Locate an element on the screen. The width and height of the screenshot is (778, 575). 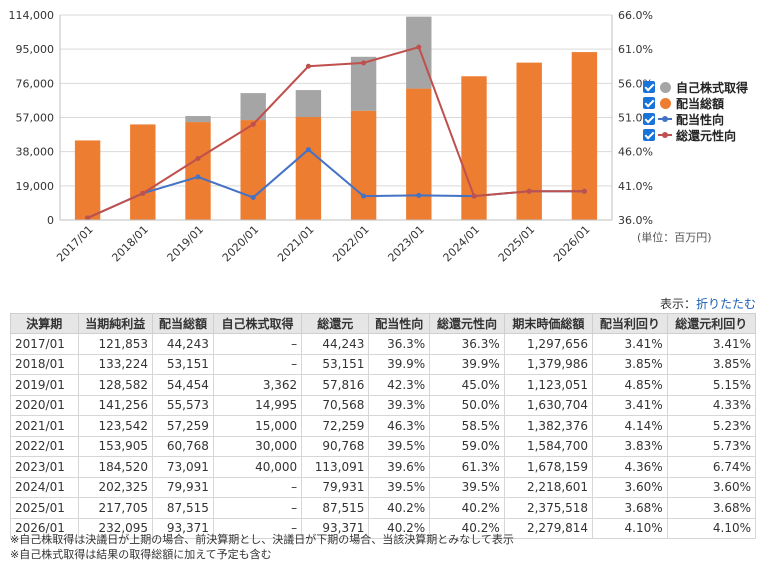
y-left-tick-label: 95,000 is located at coordinates (35, 49).